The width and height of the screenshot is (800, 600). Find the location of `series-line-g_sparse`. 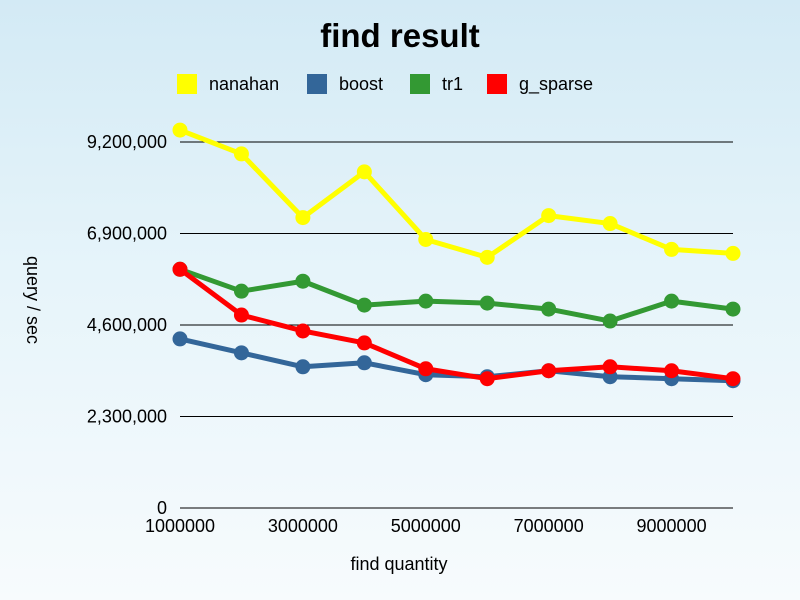

series-line-g_sparse is located at coordinates (456, 324).